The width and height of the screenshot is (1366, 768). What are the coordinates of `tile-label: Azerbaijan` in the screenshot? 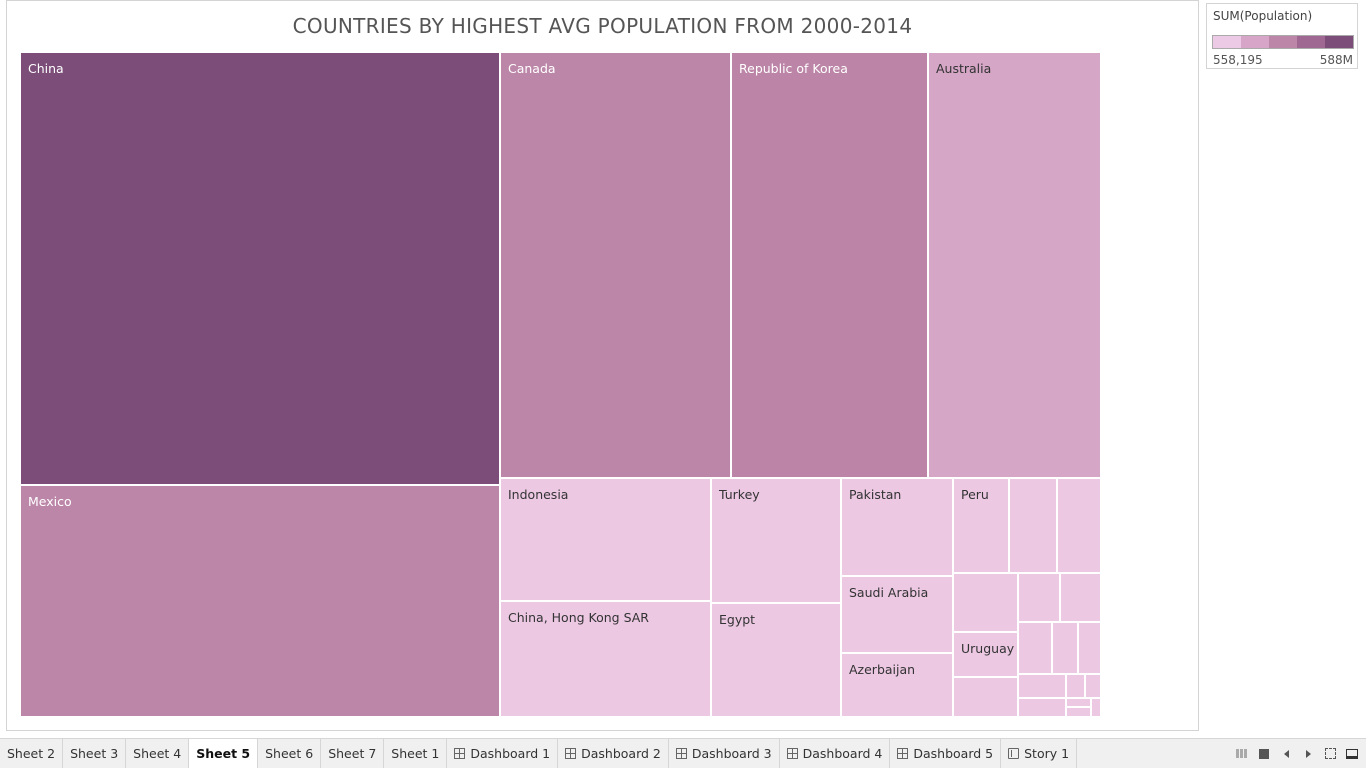 It's located at (882, 669).